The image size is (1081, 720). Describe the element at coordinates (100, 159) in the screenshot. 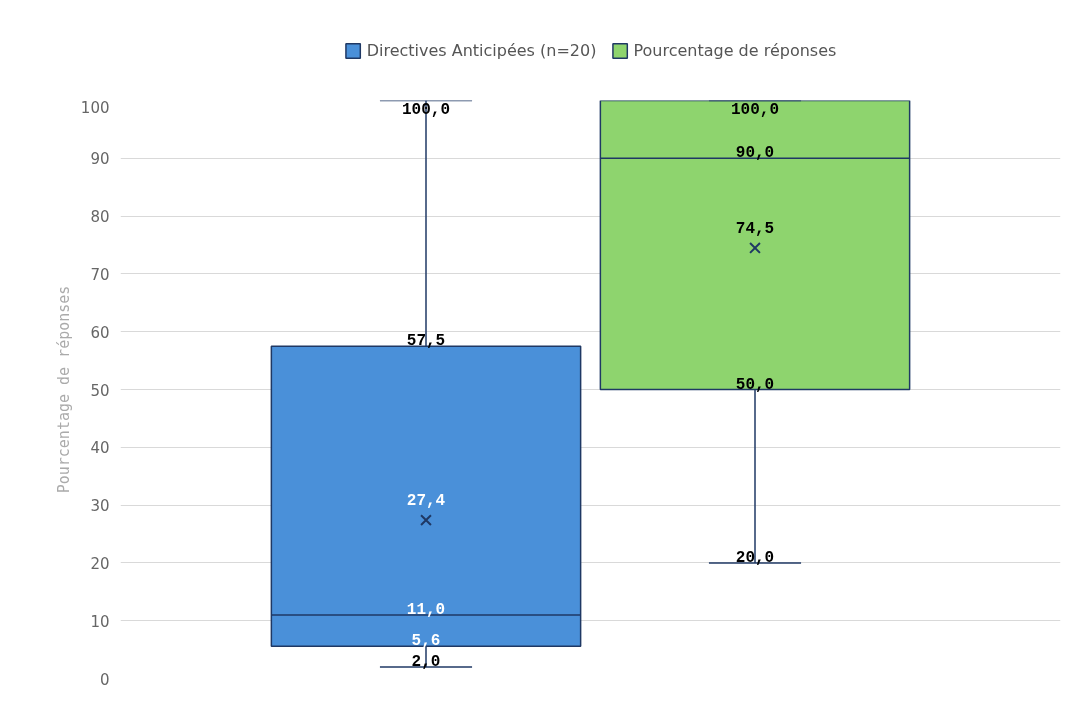

I see `y-tick-label: 90` at that location.